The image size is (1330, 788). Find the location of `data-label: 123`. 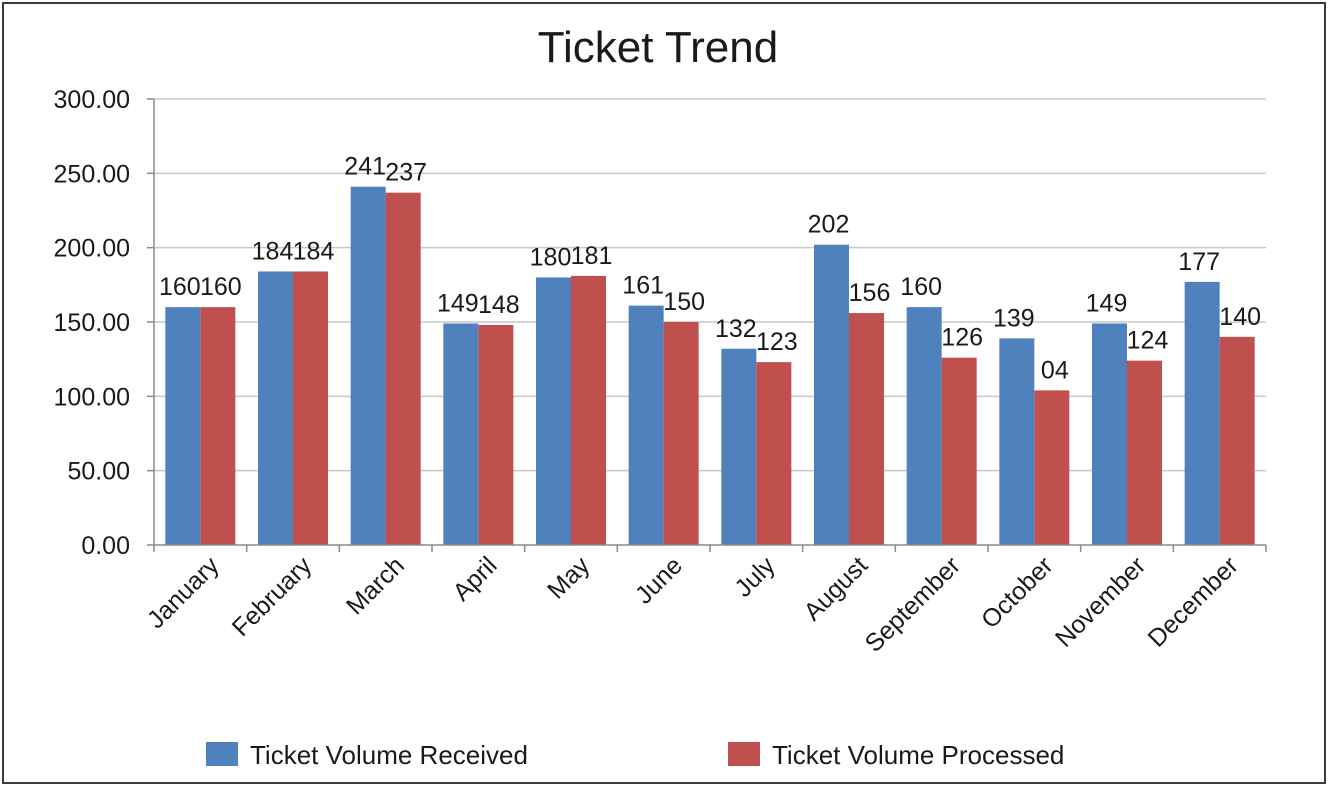

data-label: 123 is located at coordinates (777, 342).